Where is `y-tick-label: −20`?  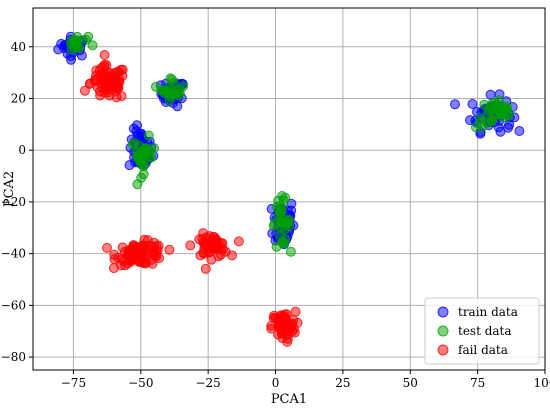
y-tick-label: −20 is located at coordinates (13, 202).